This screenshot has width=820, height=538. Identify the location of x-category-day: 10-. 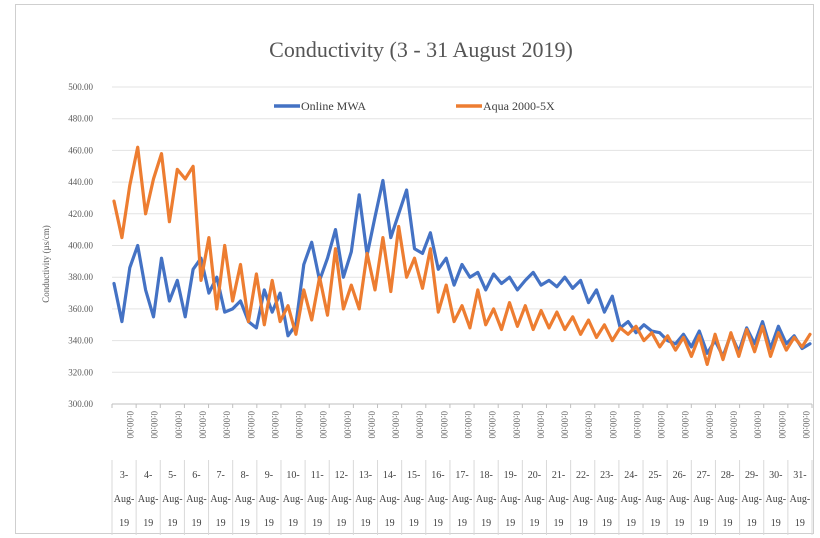
(292, 475).